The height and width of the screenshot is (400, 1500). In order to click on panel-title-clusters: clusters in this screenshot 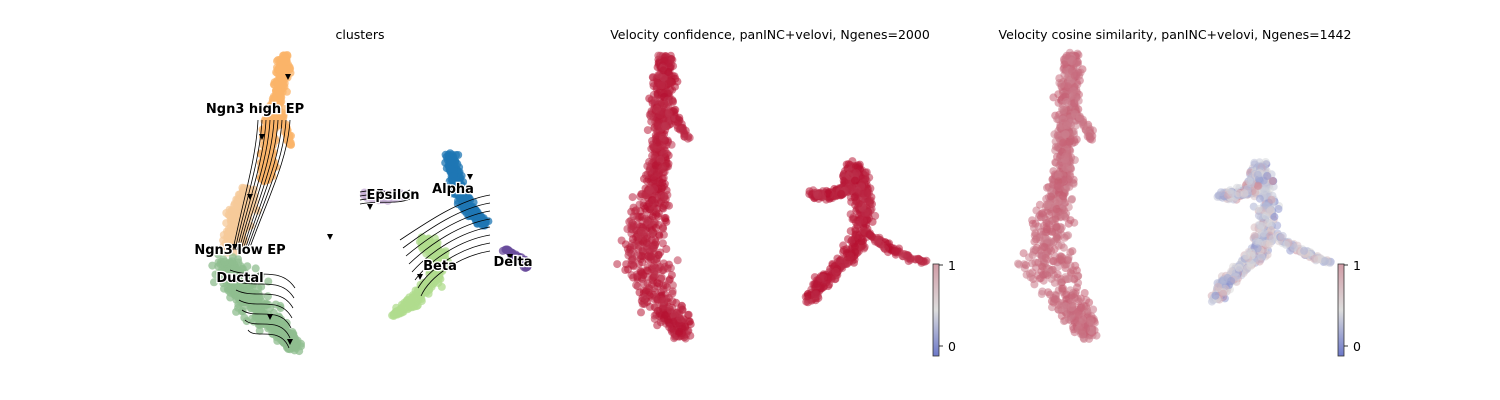, I will do `click(360, 34)`.